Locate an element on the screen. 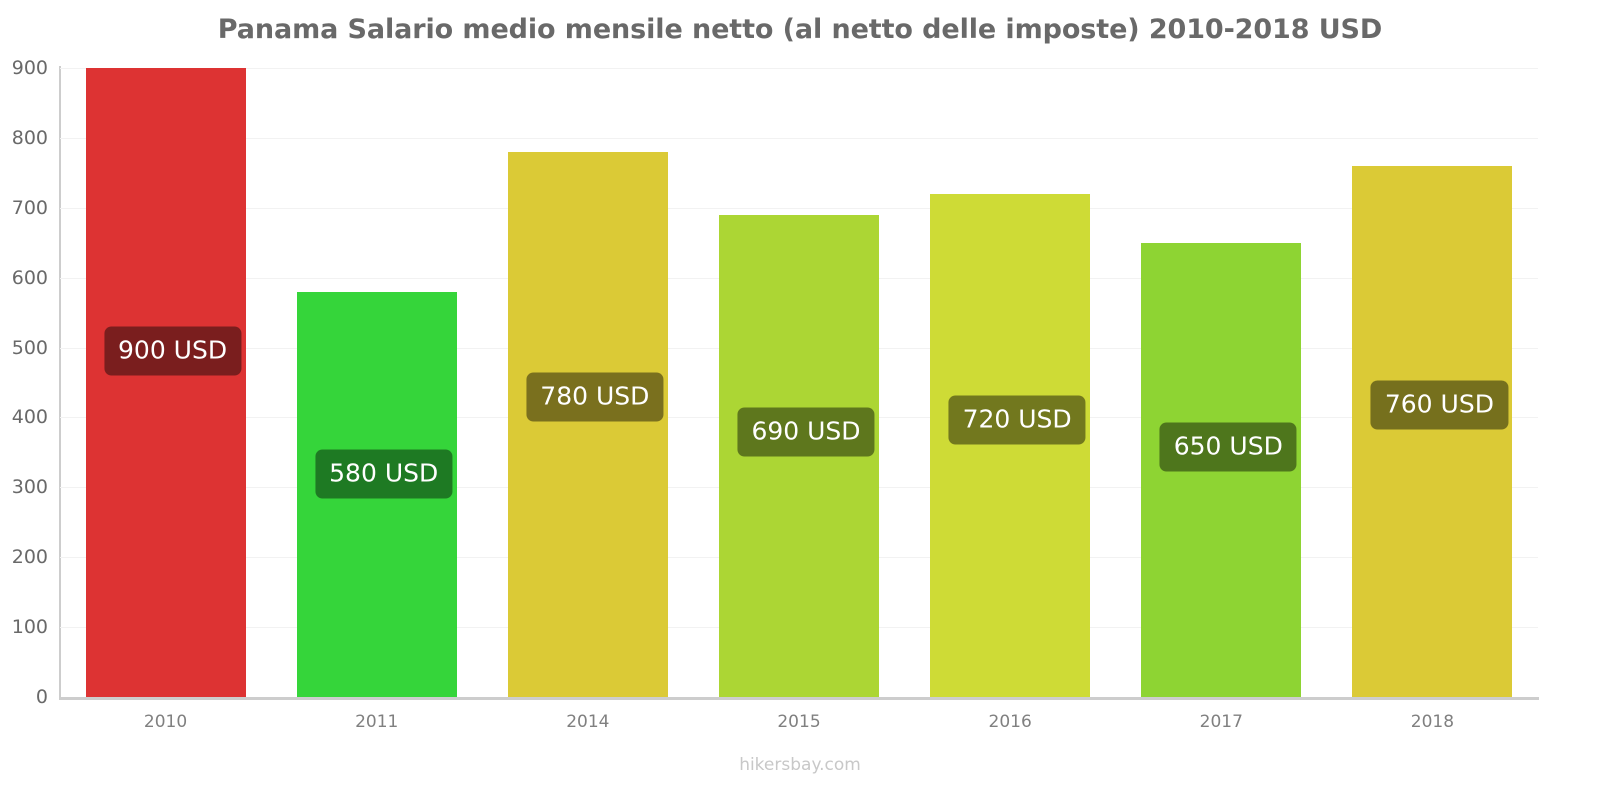  y-axis-tick-label: 500 is located at coordinates (29, 347).